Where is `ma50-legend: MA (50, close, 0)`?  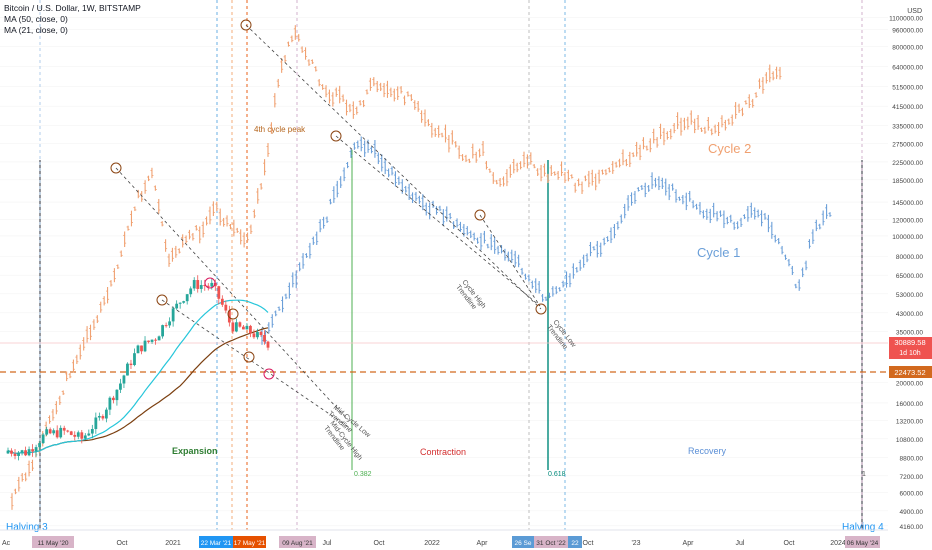 ma50-legend: MA (50, close, 0) is located at coordinates (36, 19).